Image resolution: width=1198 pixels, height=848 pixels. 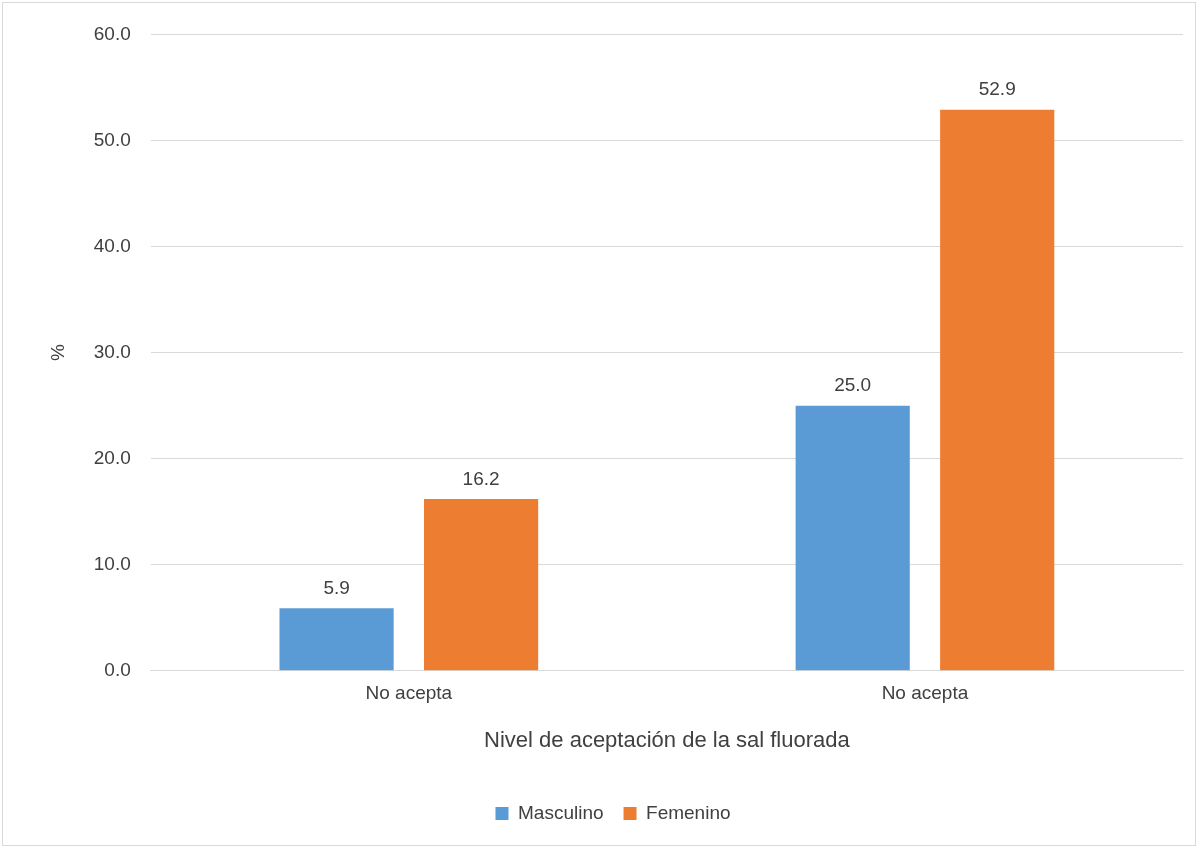 I want to click on y-tick-label: 60.0, so click(x=112, y=33).